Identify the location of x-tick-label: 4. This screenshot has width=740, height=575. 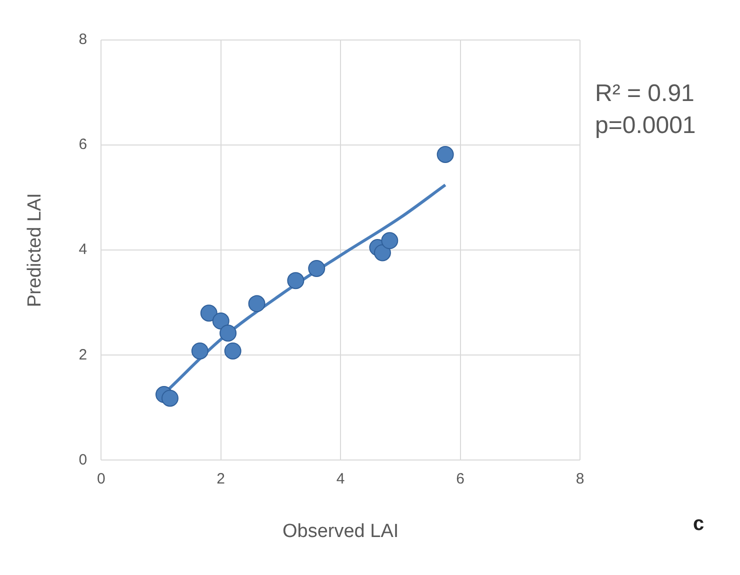
(340, 479).